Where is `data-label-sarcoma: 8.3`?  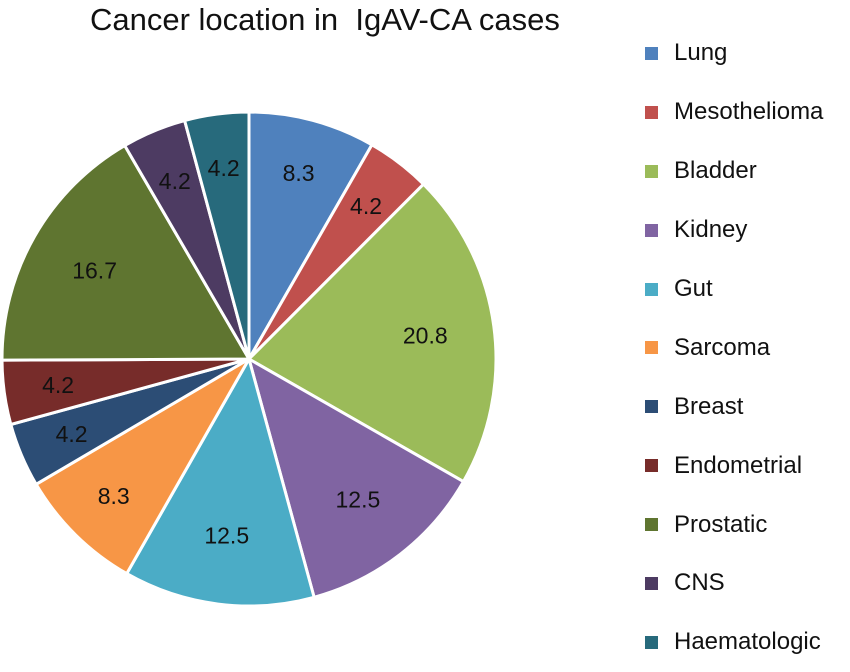 data-label-sarcoma: 8.3 is located at coordinates (114, 496).